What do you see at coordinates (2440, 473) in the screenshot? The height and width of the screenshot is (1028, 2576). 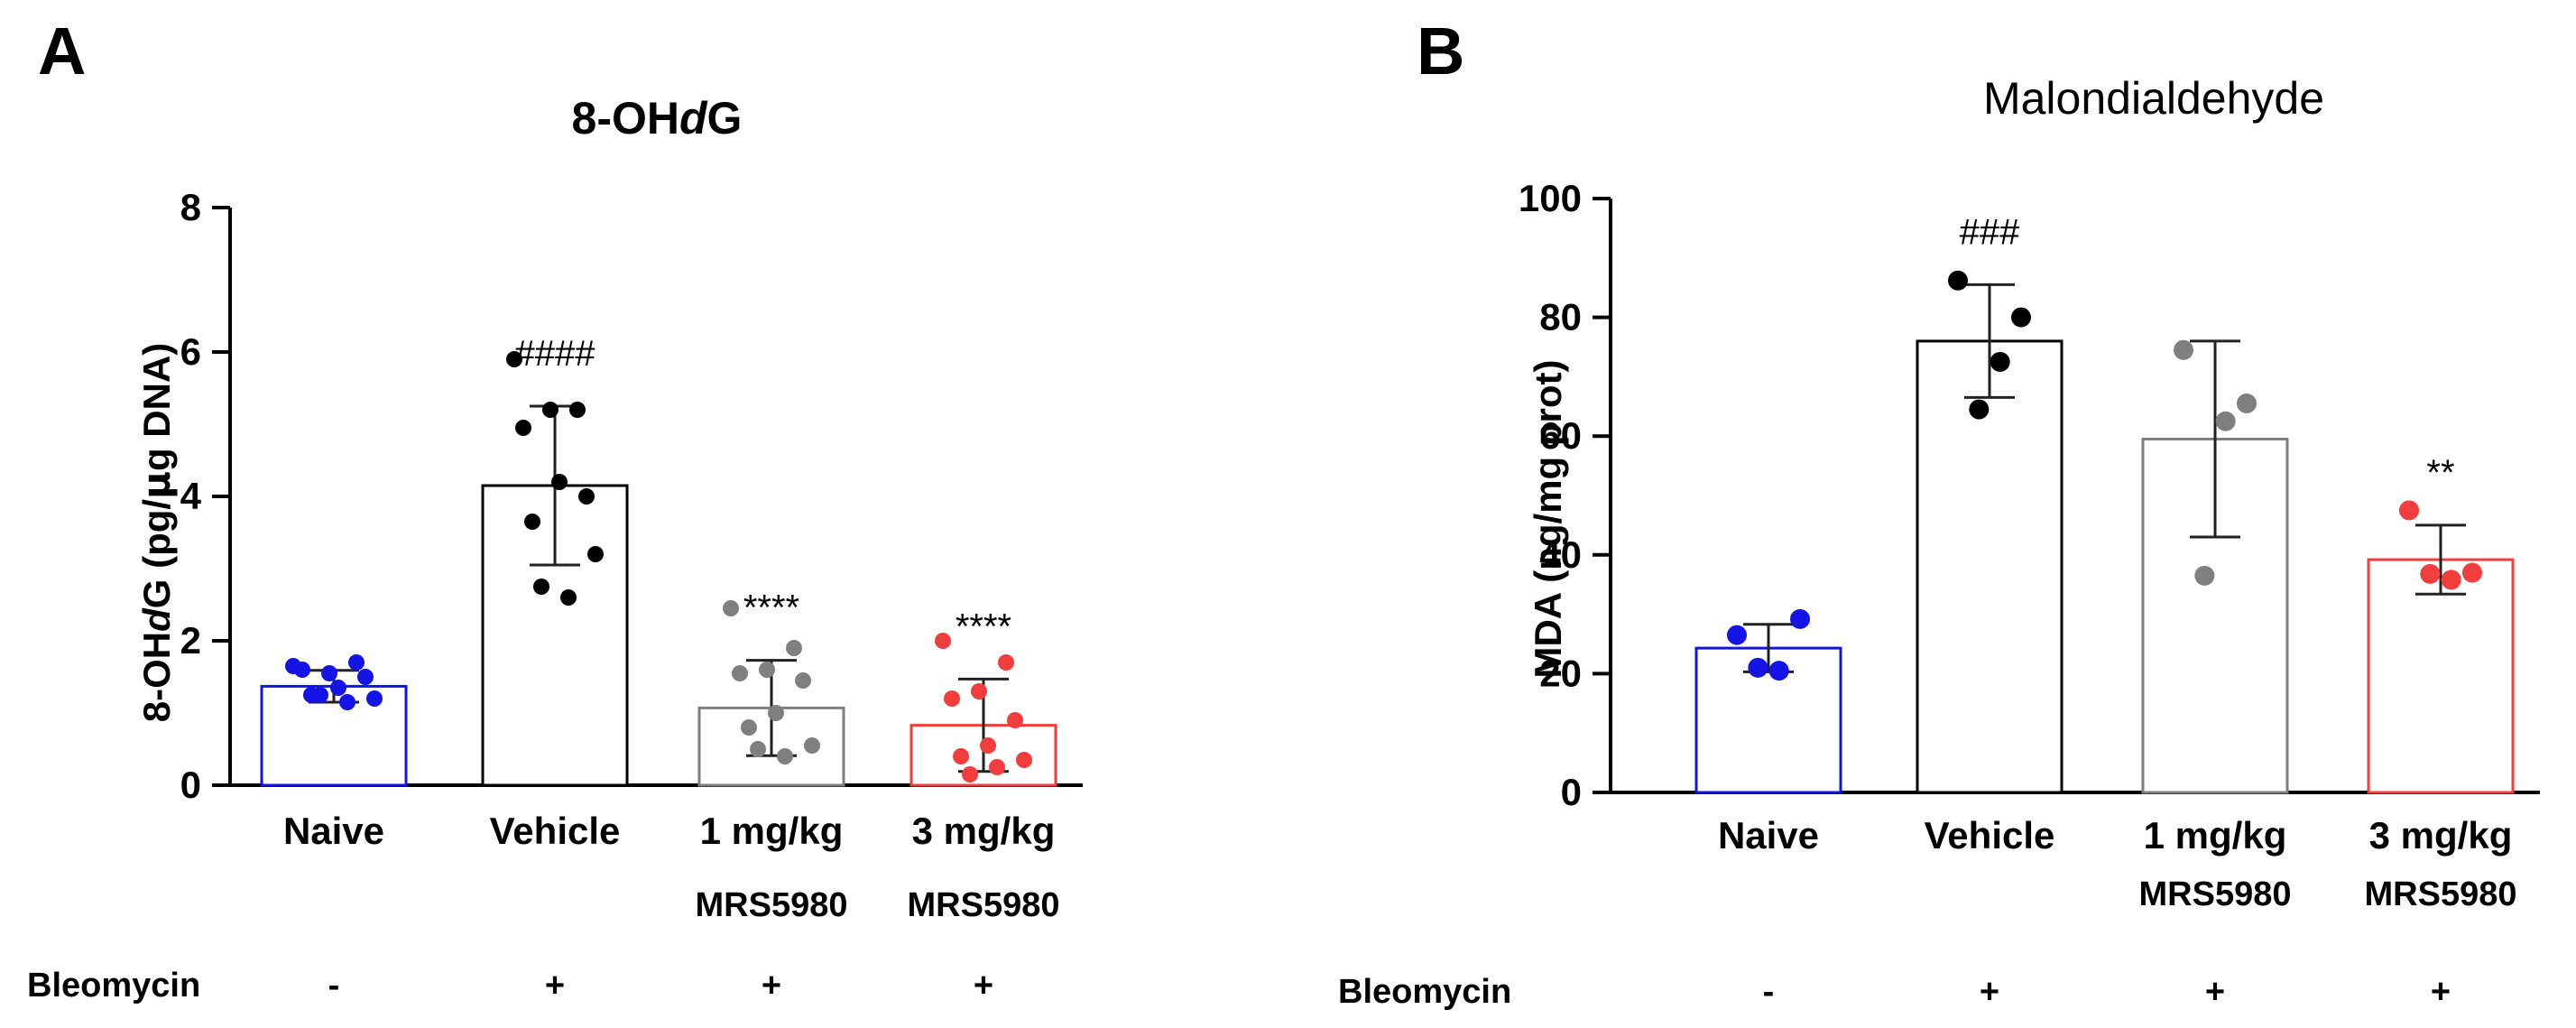 I see `panel-b-significance-label: **` at bounding box center [2440, 473].